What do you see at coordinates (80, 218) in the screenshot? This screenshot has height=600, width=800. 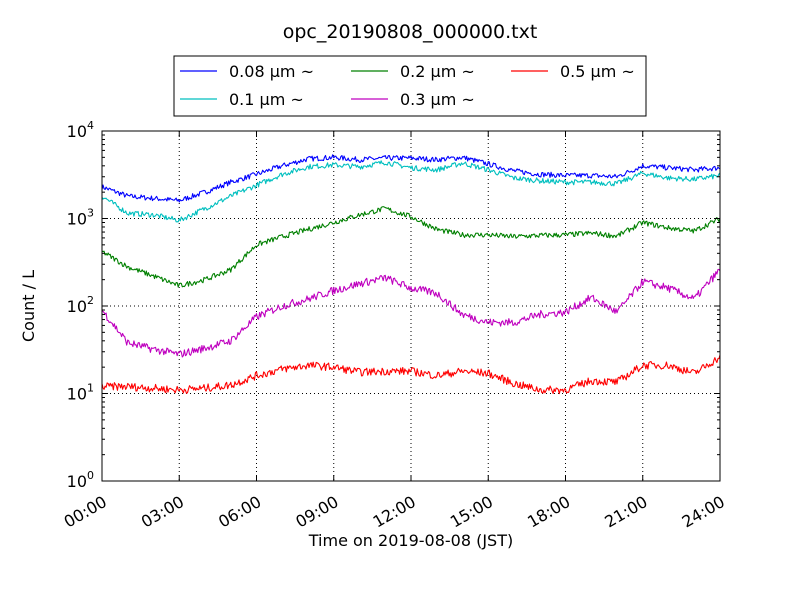 I see `y-tick-label: 10³` at bounding box center [80, 218].